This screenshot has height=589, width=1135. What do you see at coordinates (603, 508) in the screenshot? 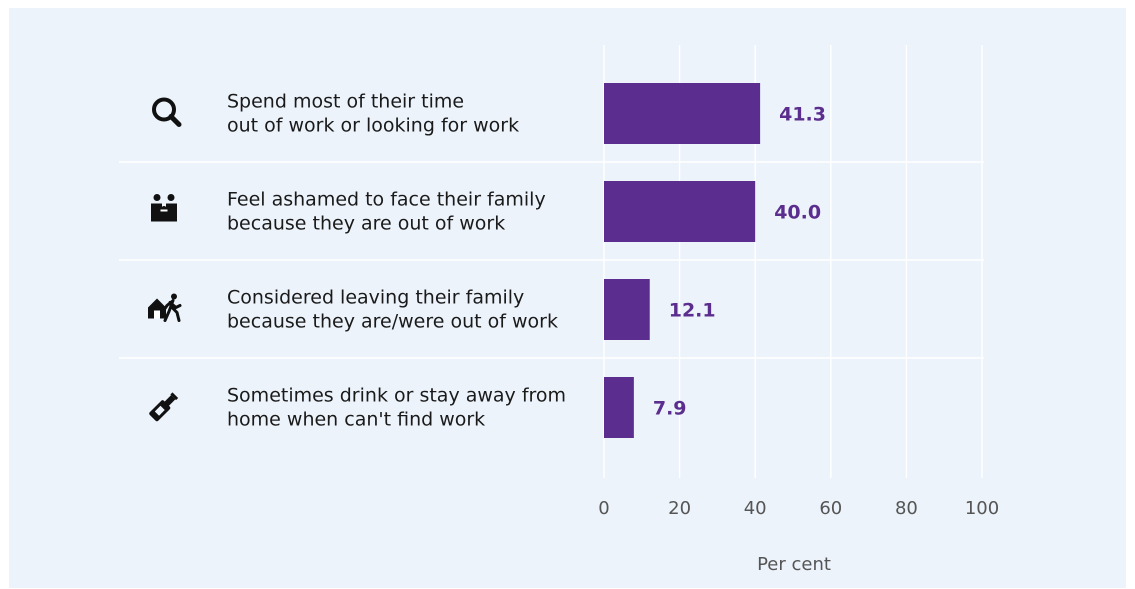
I see `x-tick-label: 0` at bounding box center [603, 508].